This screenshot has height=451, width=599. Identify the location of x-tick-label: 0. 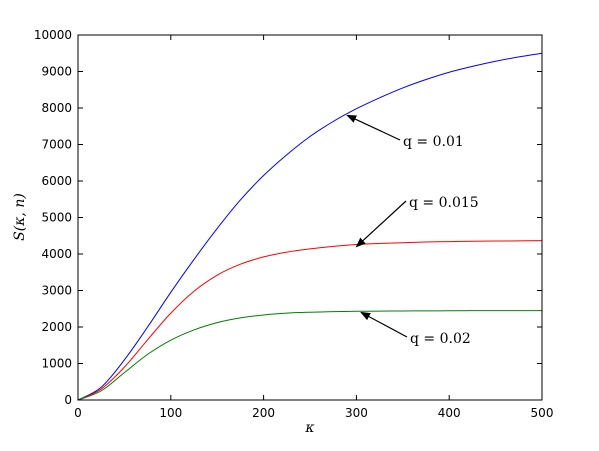
(78, 413).